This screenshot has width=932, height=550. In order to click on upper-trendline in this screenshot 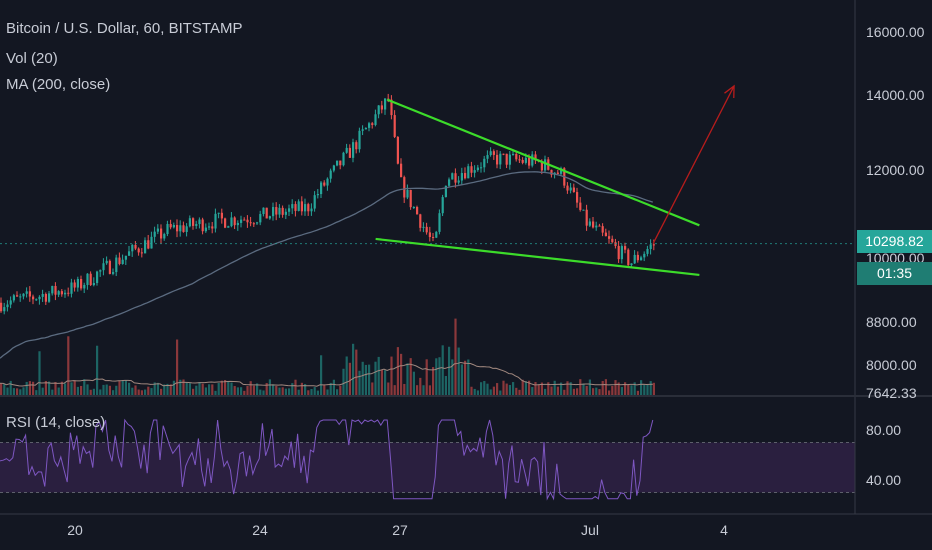, I will do `click(543, 162)`.